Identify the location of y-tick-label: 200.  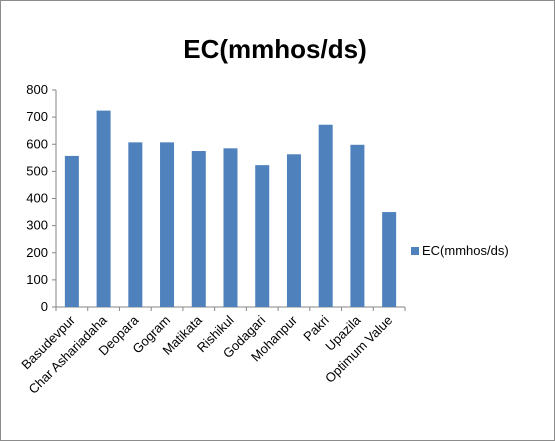
(37, 252).